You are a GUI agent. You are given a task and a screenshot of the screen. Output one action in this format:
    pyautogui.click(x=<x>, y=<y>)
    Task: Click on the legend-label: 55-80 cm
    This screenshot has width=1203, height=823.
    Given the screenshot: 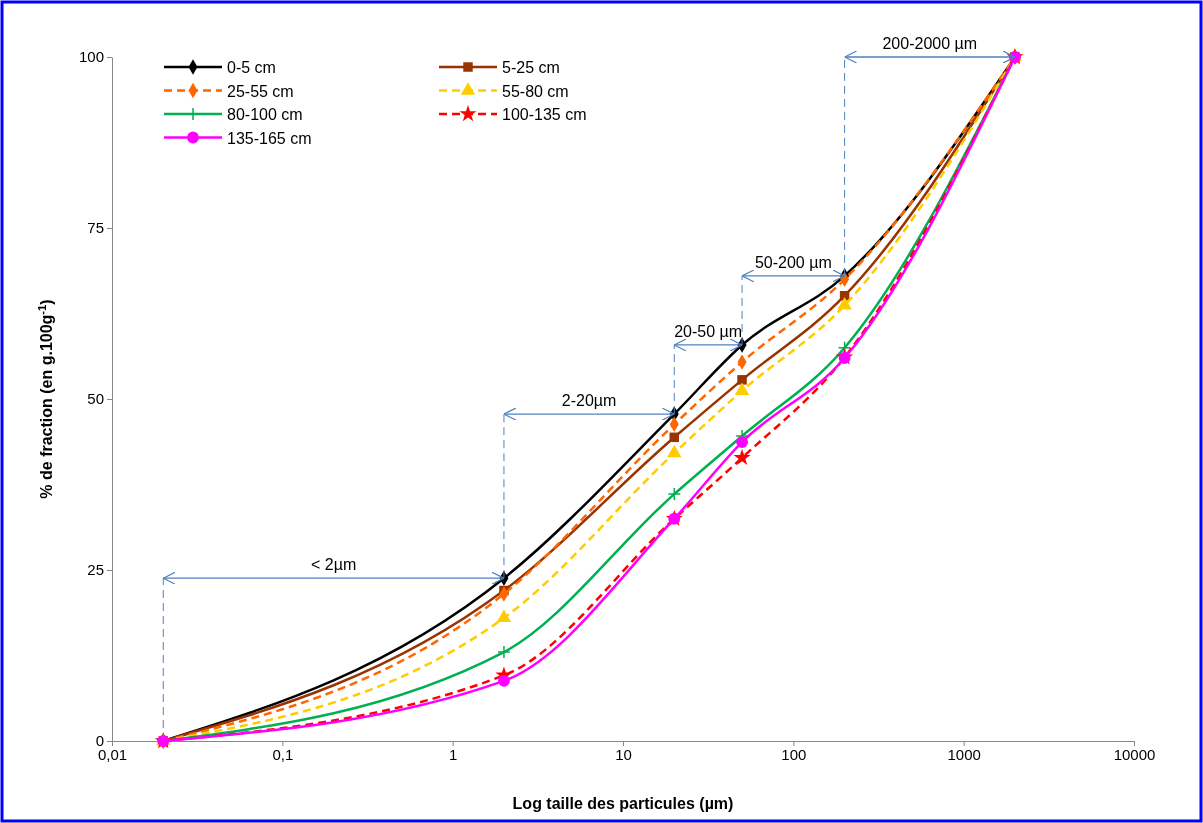 What is the action you would take?
    pyautogui.click(x=535, y=91)
    